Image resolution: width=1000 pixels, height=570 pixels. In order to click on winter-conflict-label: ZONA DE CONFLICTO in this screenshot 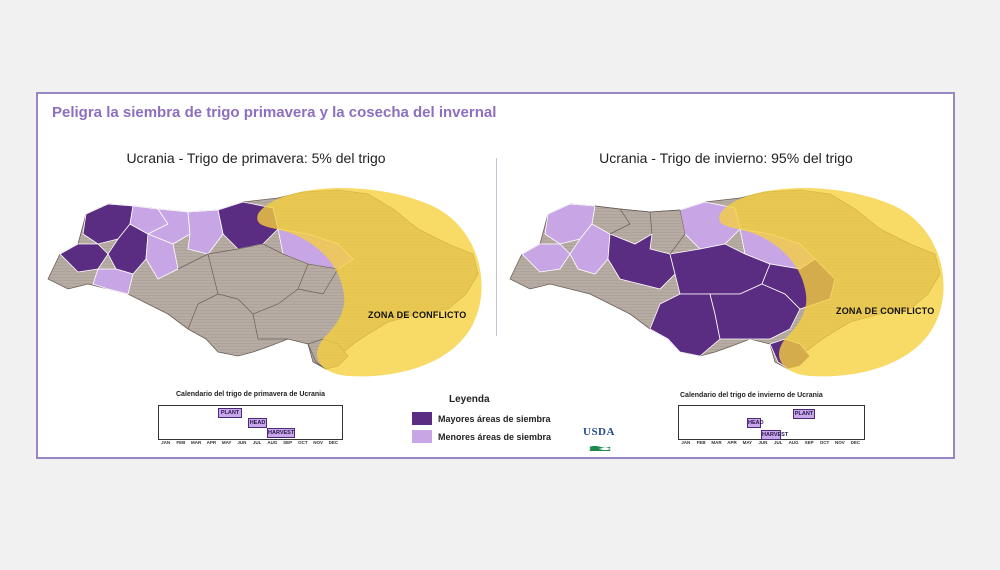, I will do `click(885, 311)`.